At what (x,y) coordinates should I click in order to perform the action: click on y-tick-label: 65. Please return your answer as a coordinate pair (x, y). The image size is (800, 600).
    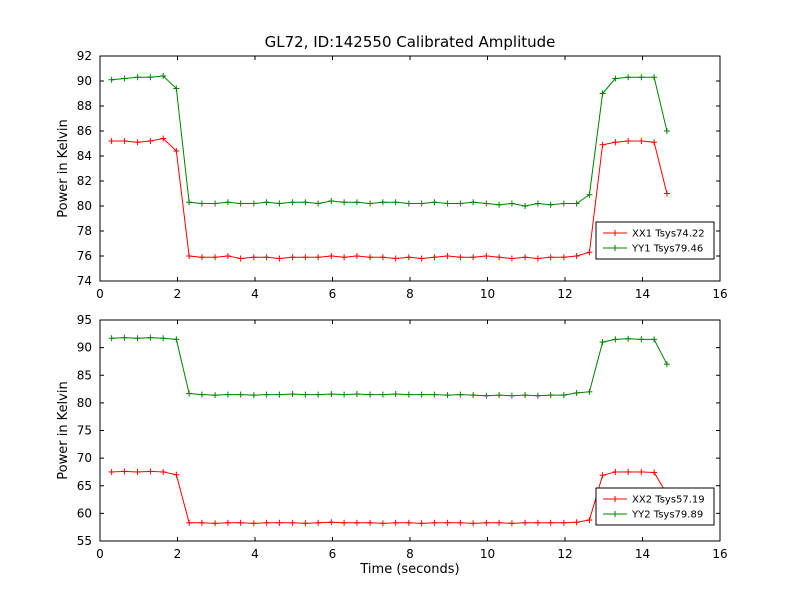
    Looking at the image, I should click on (84, 486).